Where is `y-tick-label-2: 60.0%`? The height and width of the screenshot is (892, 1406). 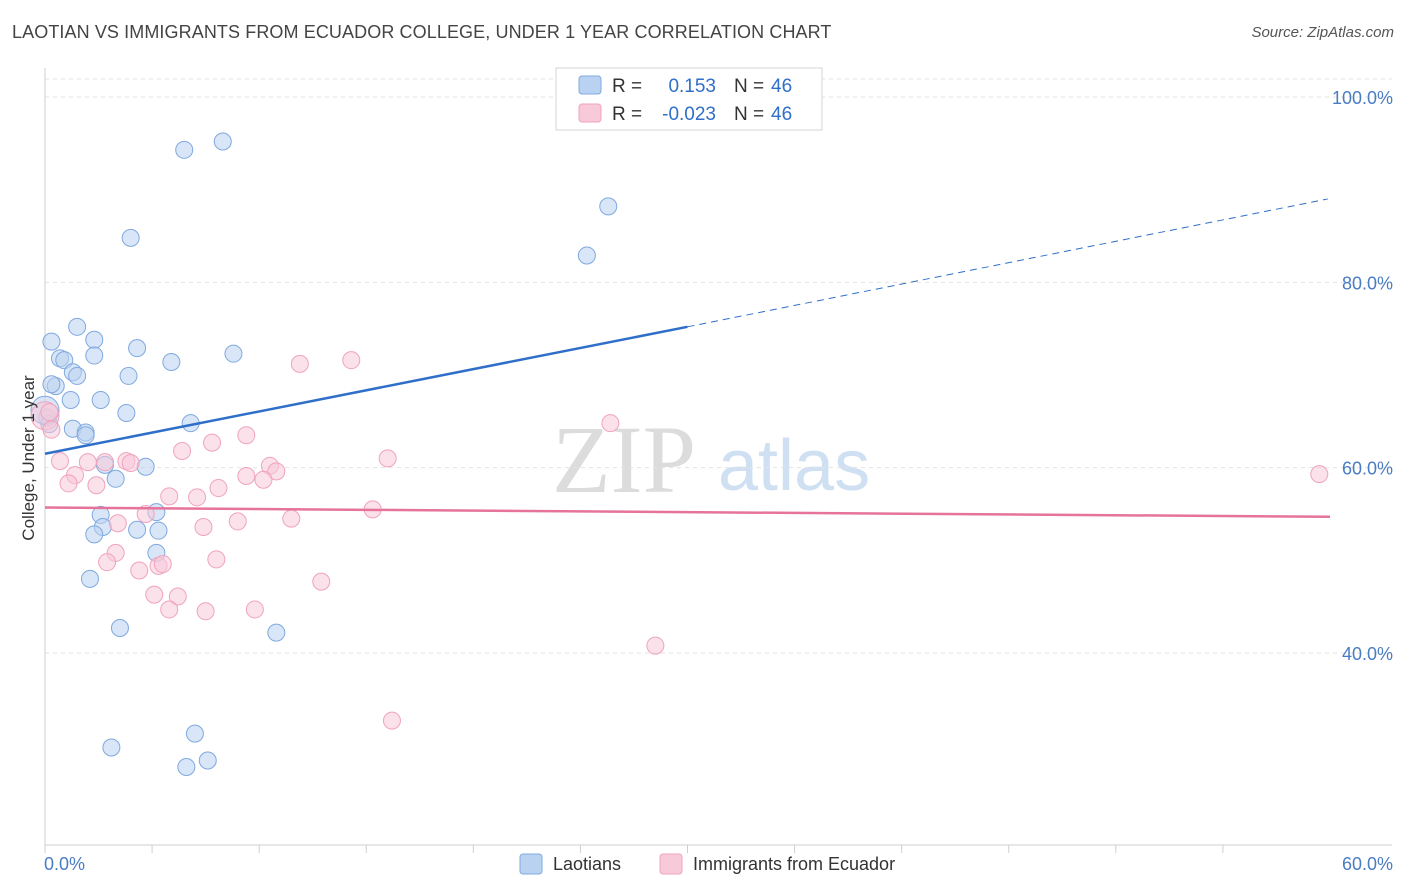
y-tick-label-2: 60.0% is located at coordinates (1367, 469).